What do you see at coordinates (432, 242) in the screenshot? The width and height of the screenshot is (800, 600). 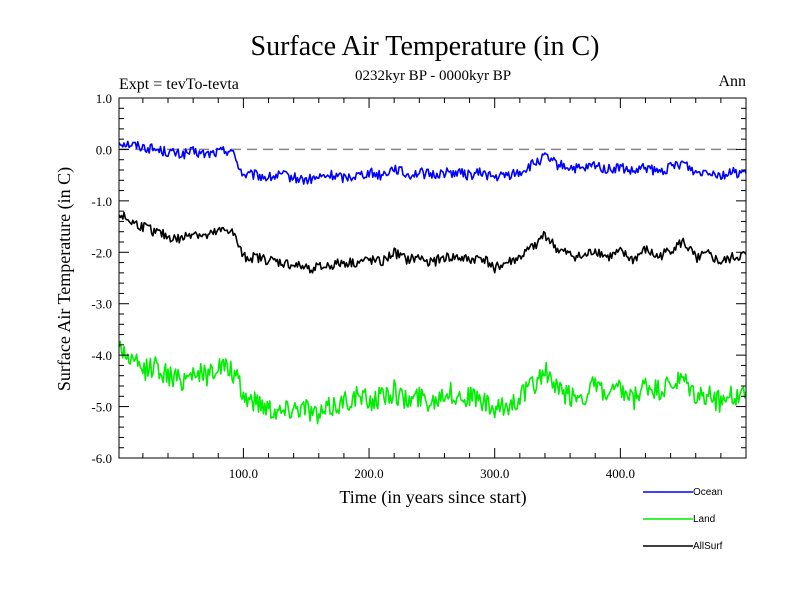 I see `series-line-allsurf` at bounding box center [432, 242].